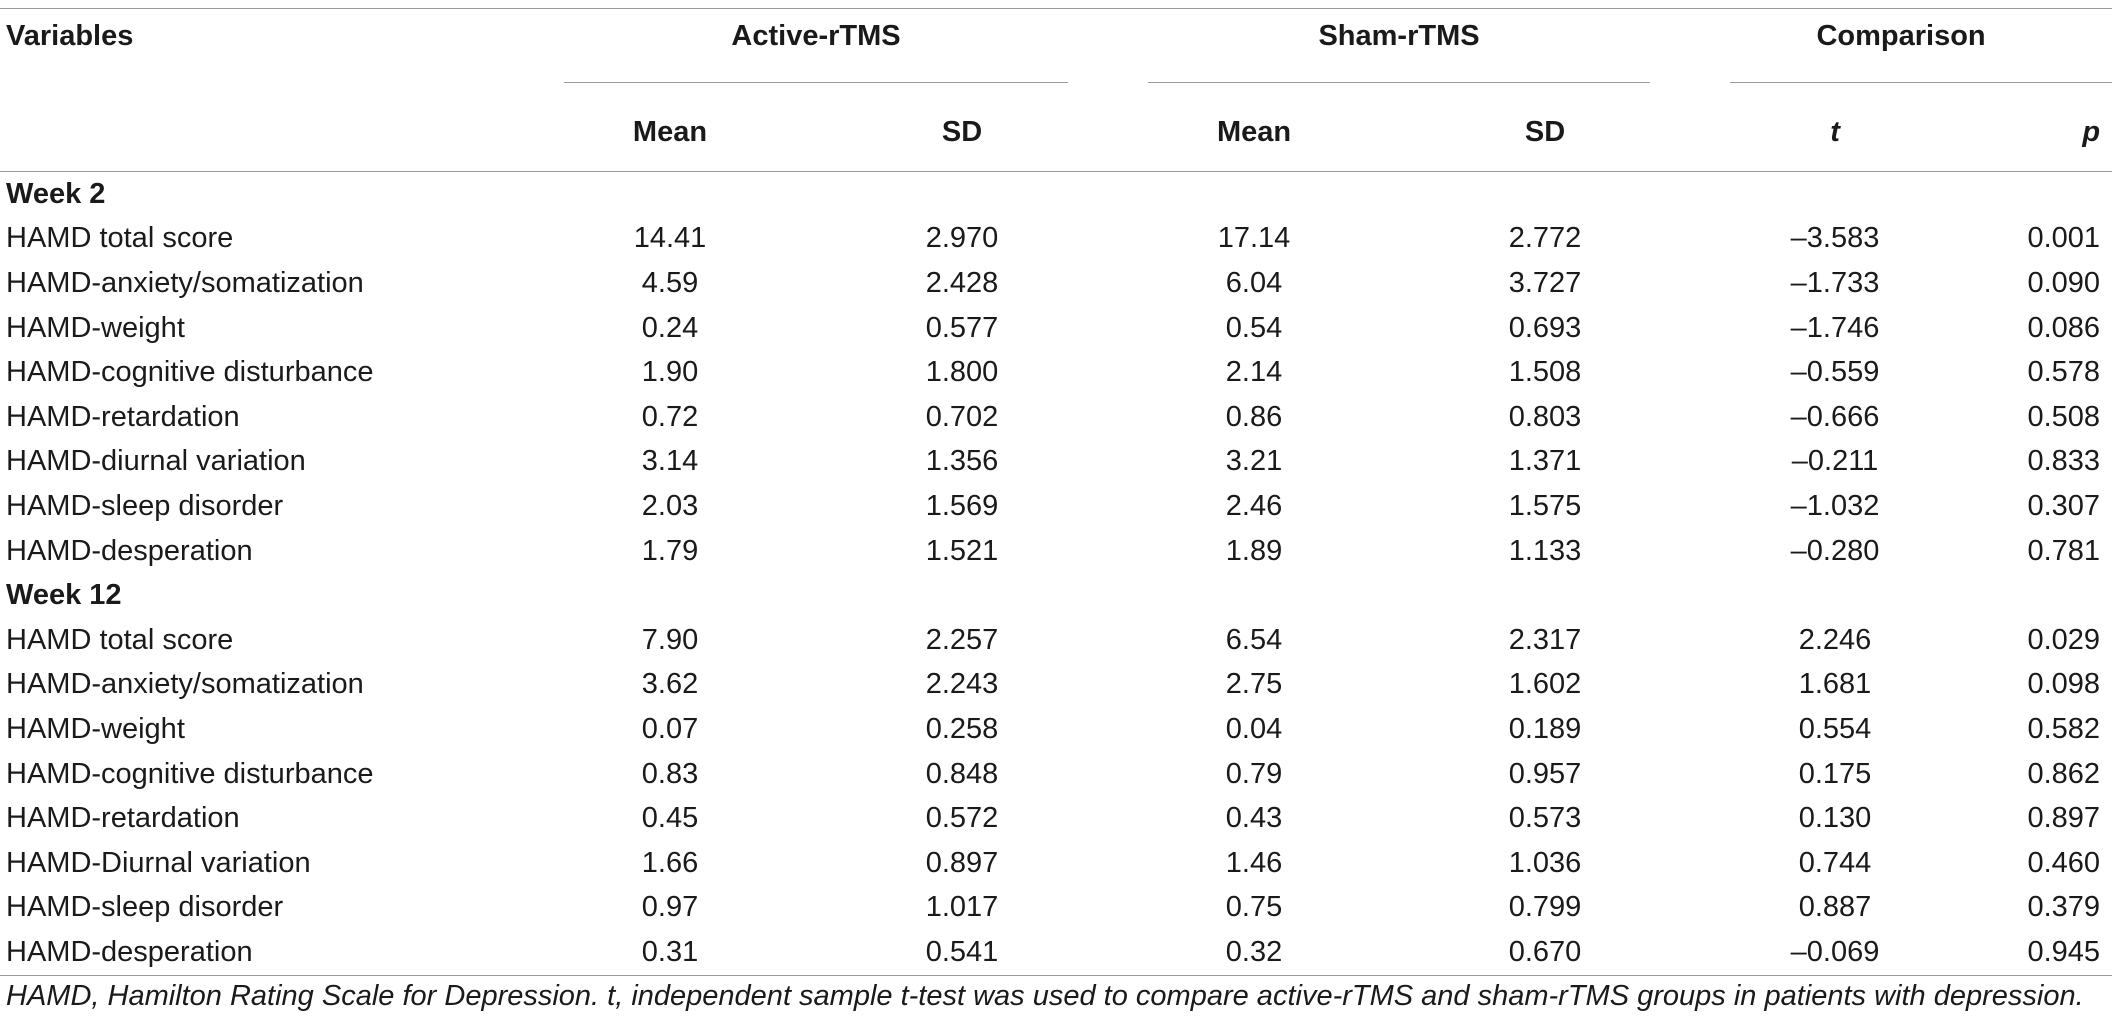 The image size is (2121, 1021). What do you see at coordinates (2064, 327) in the screenshot?
I see `cell-p: 0.086` at bounding box center [2064, 327].